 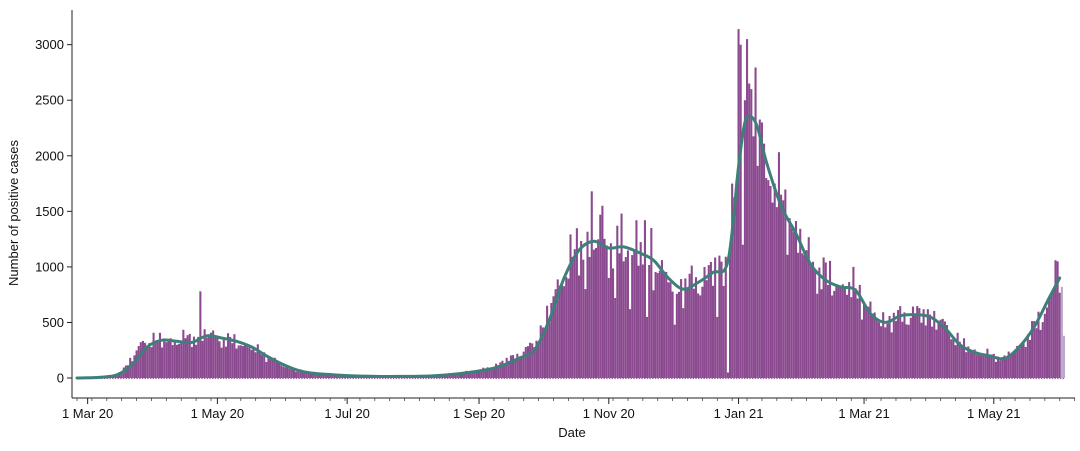 I want to click on y-axis-title: Number of positive cases, so click(x=13, y=213).